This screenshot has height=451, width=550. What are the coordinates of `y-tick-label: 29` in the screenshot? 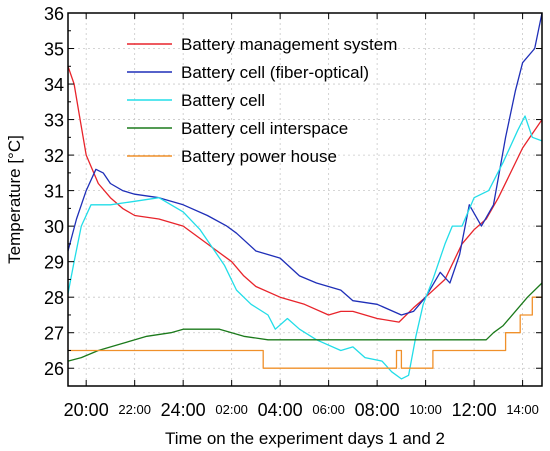 It's located at (54, 263).